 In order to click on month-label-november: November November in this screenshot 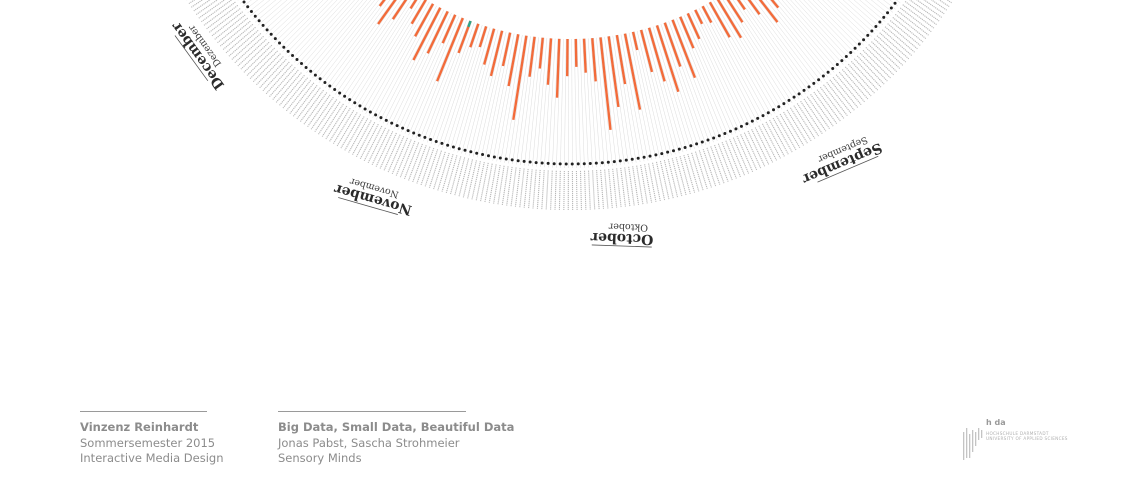, I will do `click(373, 196)`.